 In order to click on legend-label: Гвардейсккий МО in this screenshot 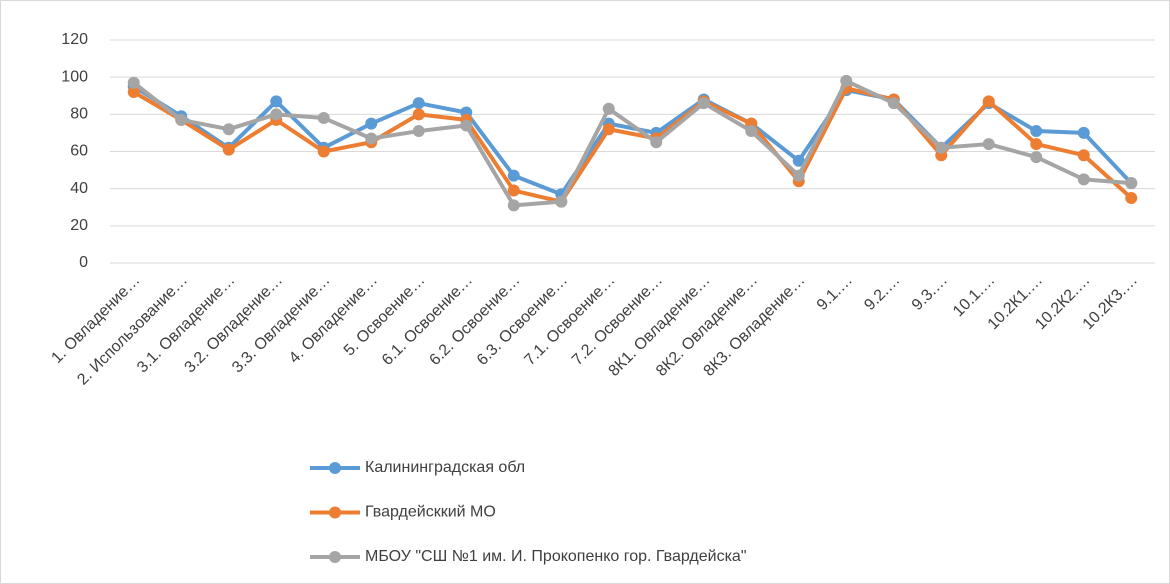, I will do `click(430, 512)`.